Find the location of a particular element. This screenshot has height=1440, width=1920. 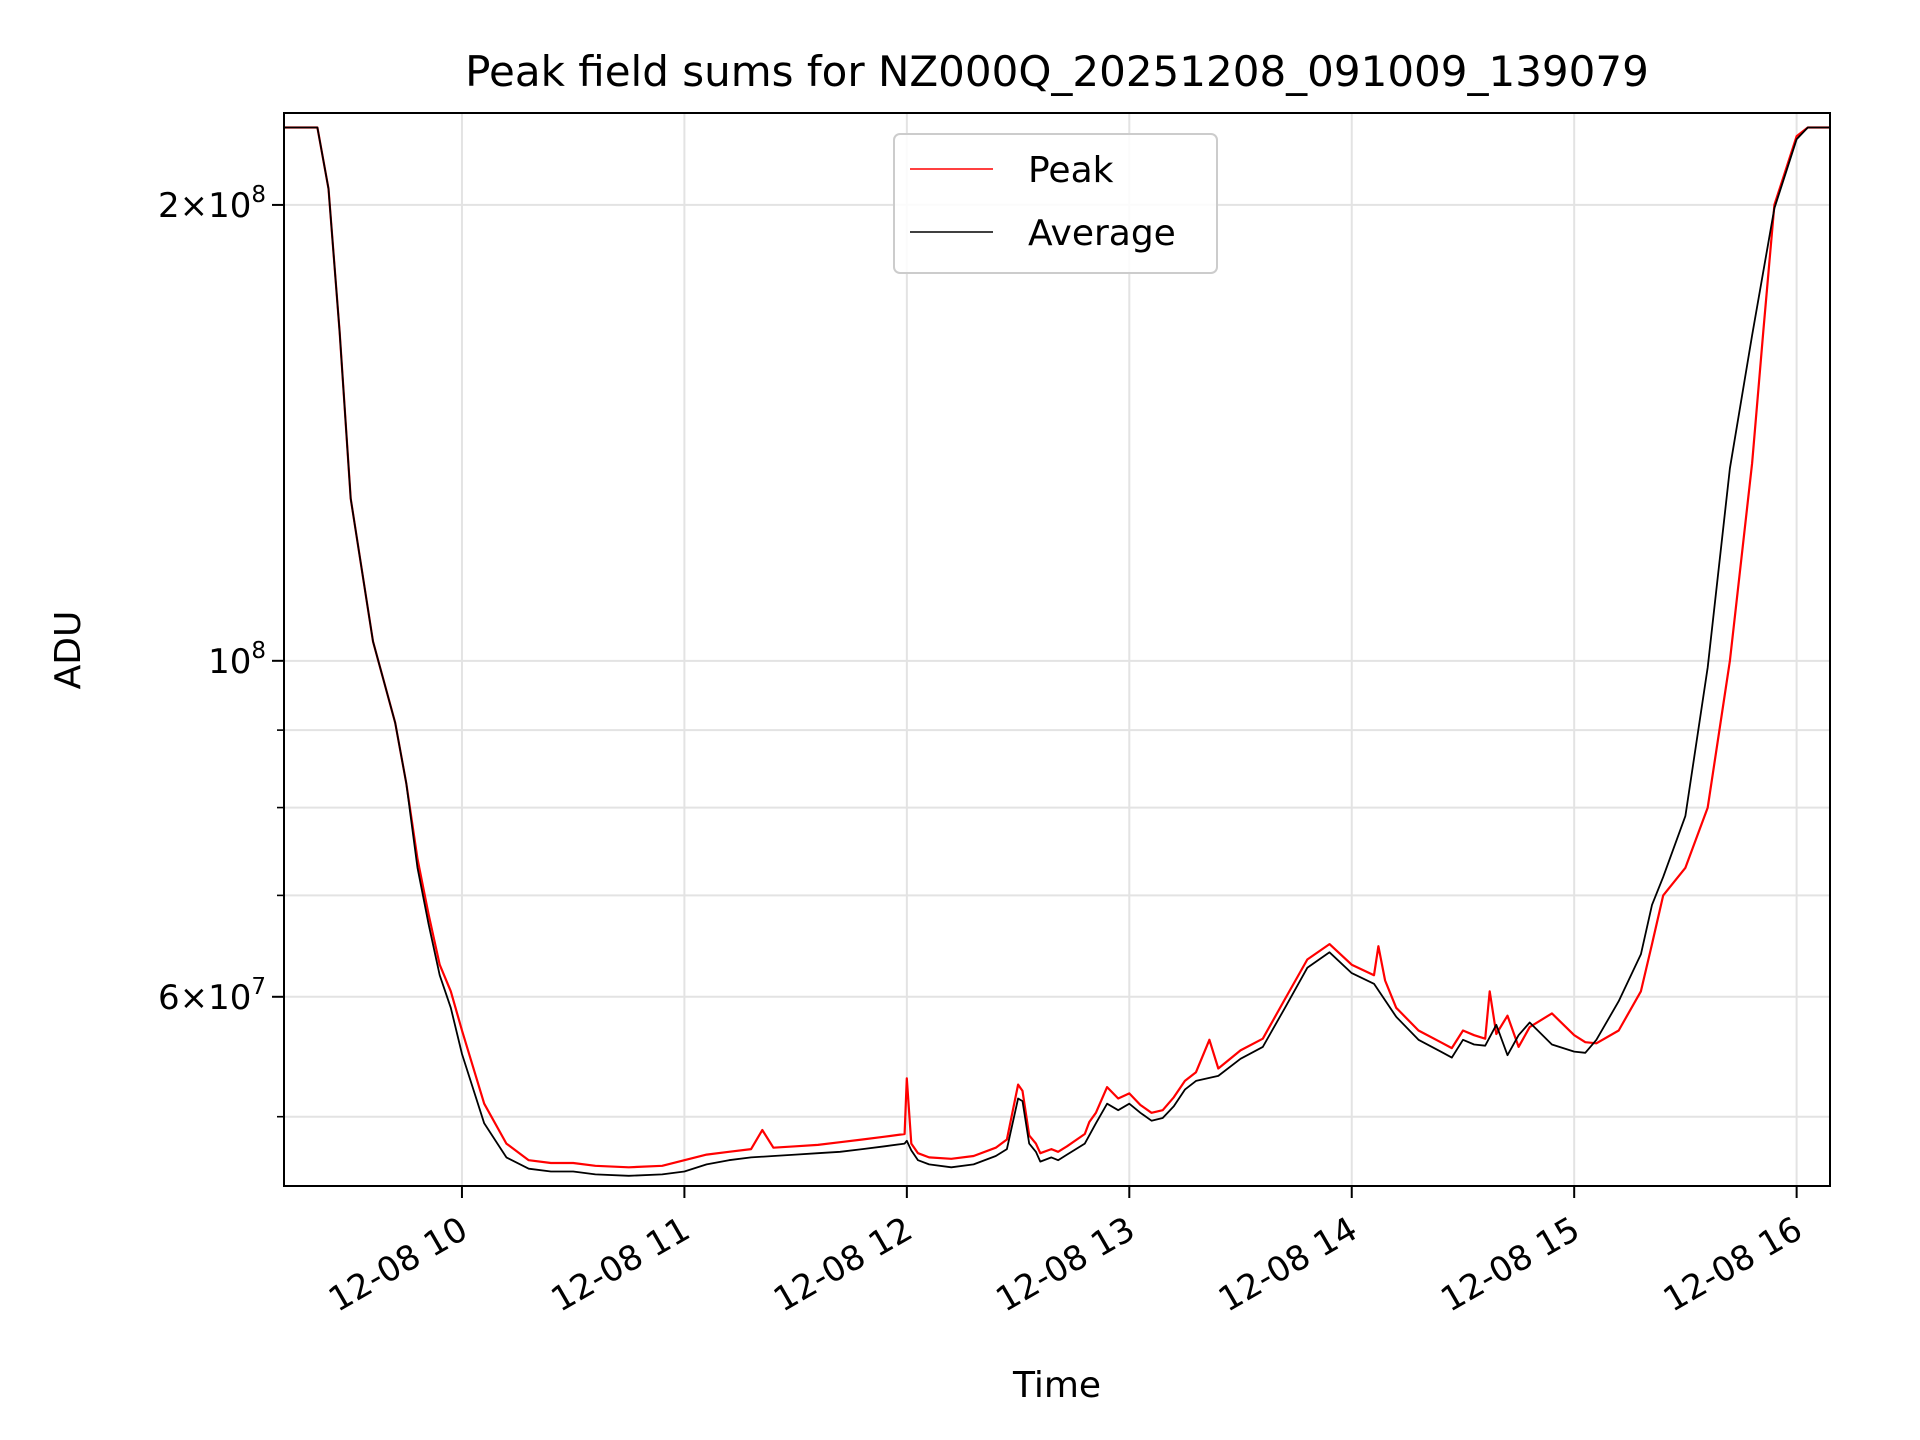

y-tick-label: 108 is located at coordinates (237, 660).